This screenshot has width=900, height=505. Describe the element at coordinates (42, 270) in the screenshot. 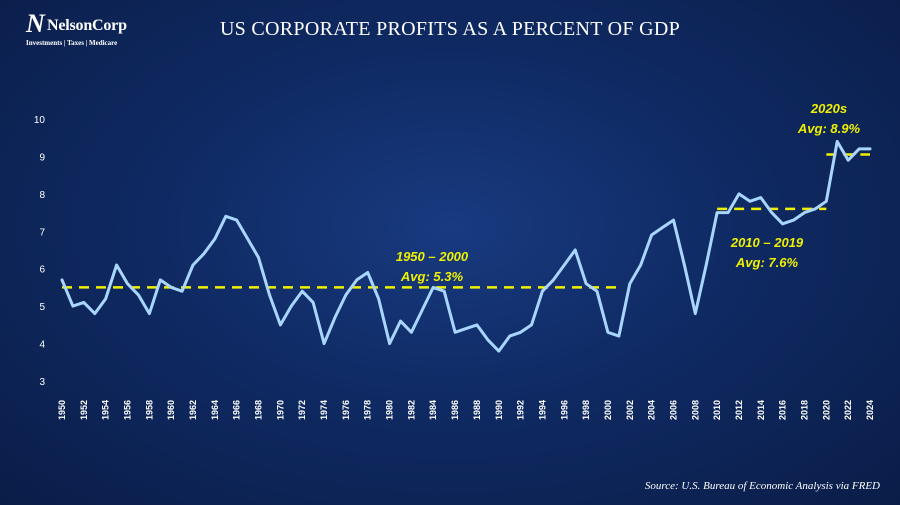

I see `y-tick-label: 6` at that location.